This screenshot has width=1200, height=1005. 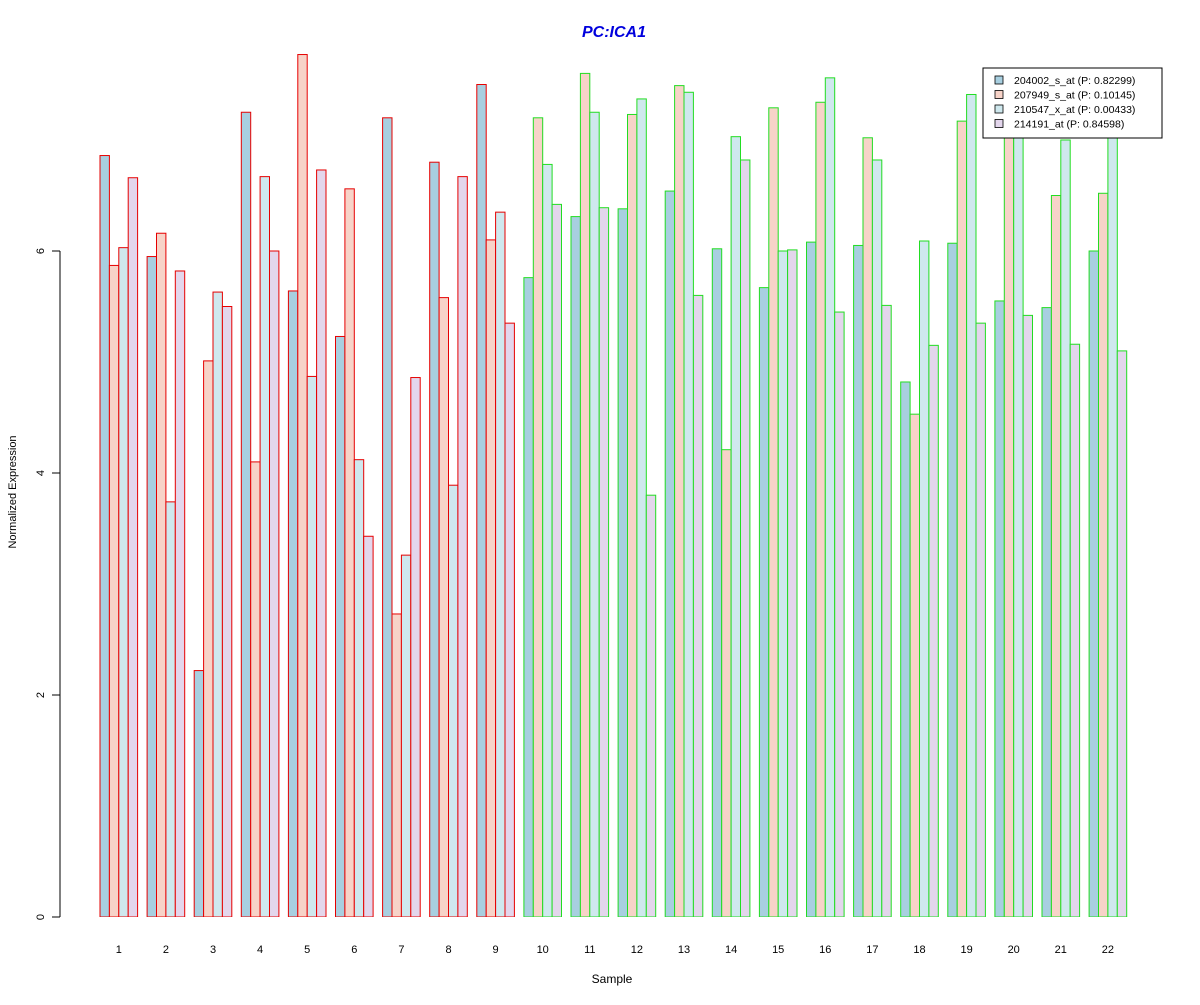 What do you see at coordinates (1014, 950) in the screenshot?
I see `x-tick-label: 20` at bounding box center [1014, 950].